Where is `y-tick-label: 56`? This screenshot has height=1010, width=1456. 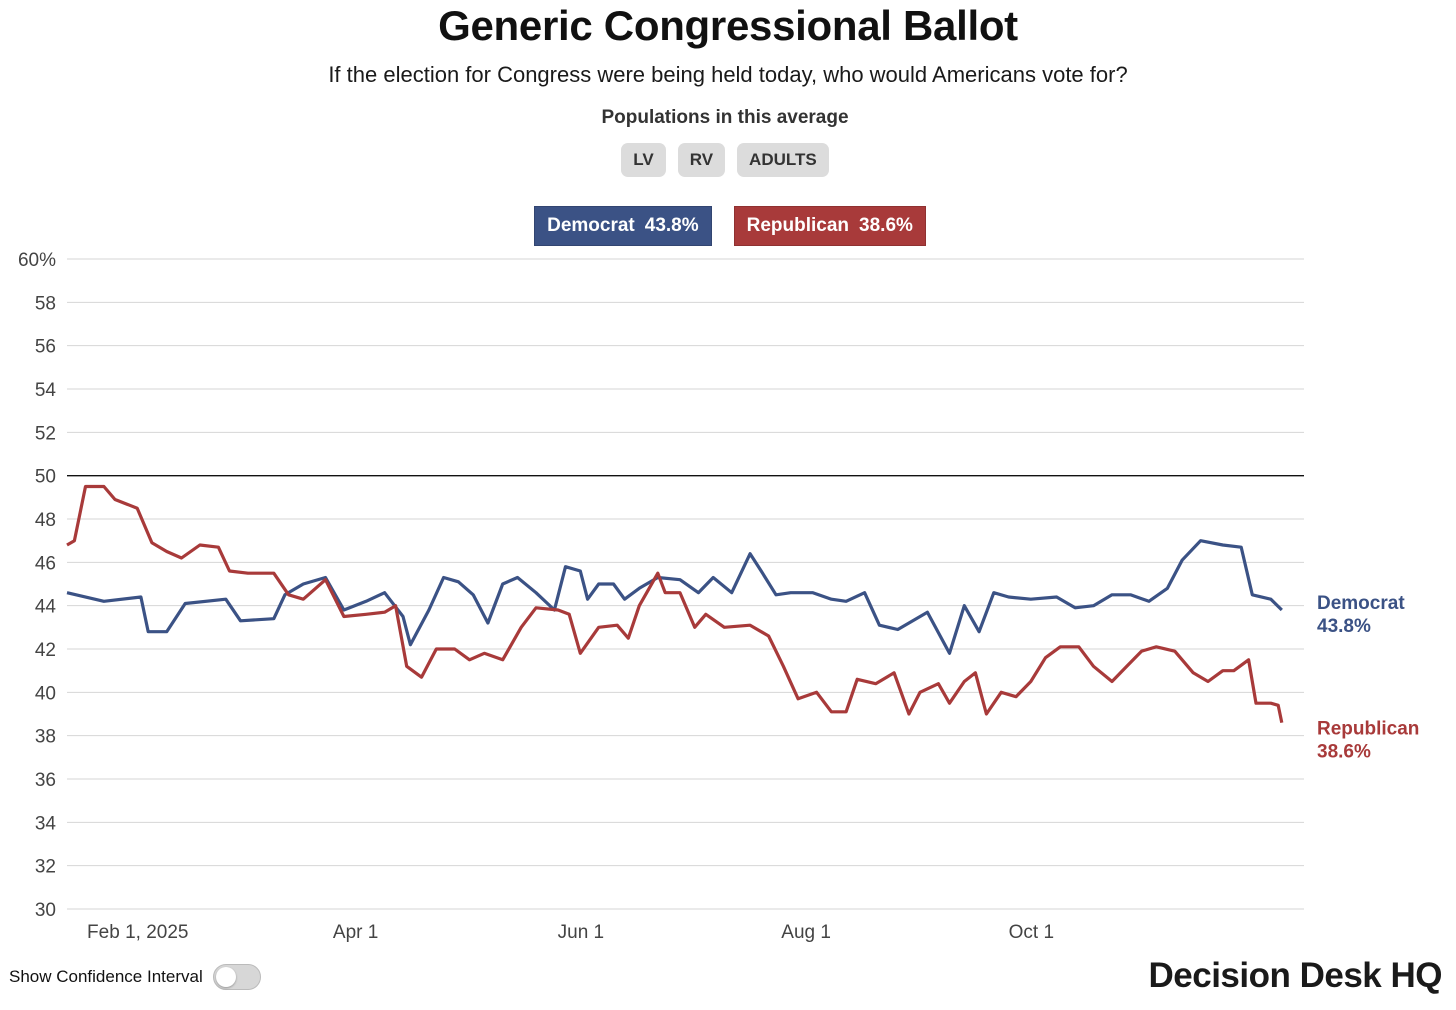
y-tick-label: 56 is located at coordinates (45, 347).